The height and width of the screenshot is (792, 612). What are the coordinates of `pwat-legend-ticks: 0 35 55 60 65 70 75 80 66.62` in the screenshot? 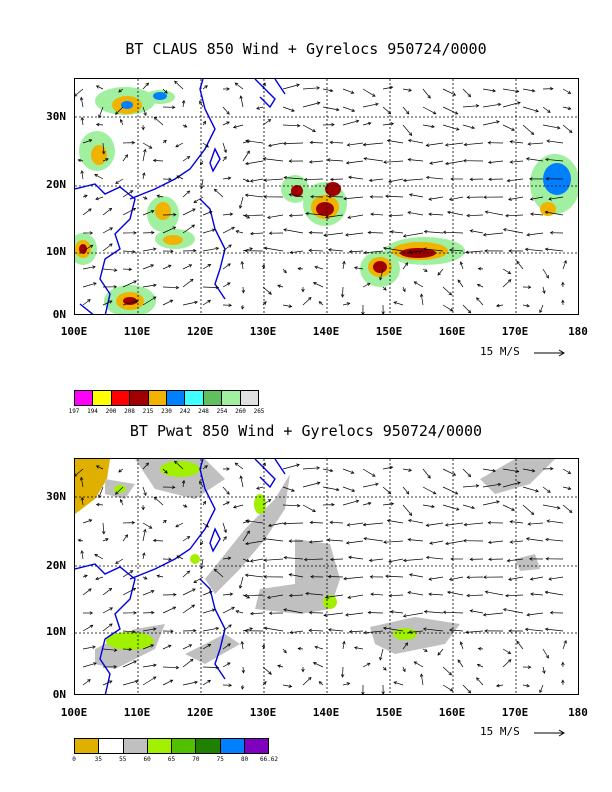 It's located at (171, 760).